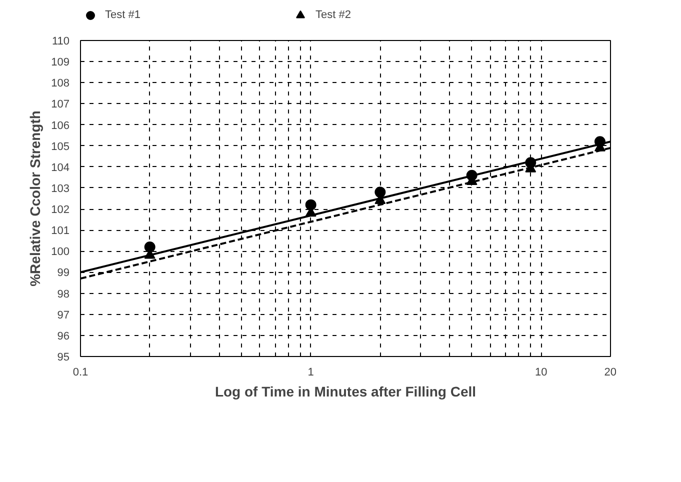  I want to click on y-tick-label: 109, so click(60, 62).